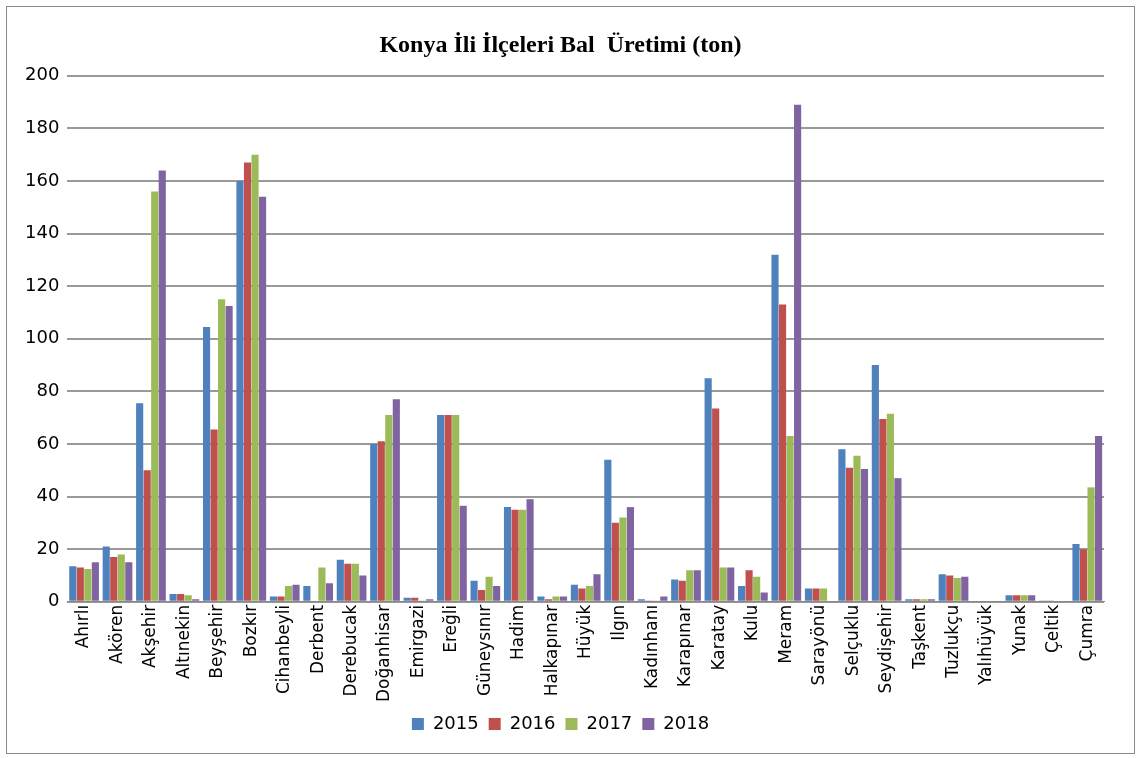 The height and width of the screenshot is (758, 1141). I want to click on x-tick-label: Karapınar, so click(684, 646).